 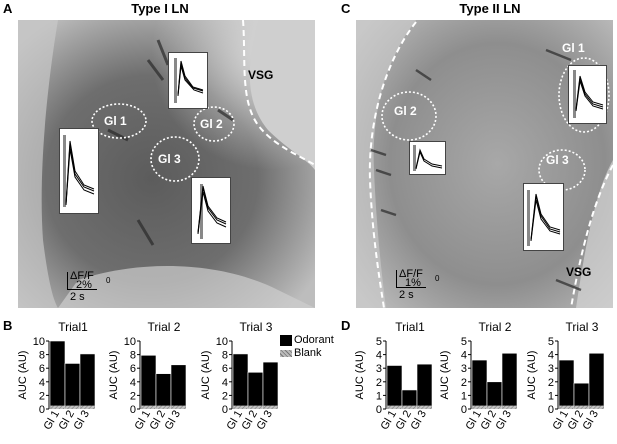 What do you see at coordinates (211, 124) in the screenshot?
I see `glomerulus-label-a-2: Gl 2` at bounding box center [211, 124].